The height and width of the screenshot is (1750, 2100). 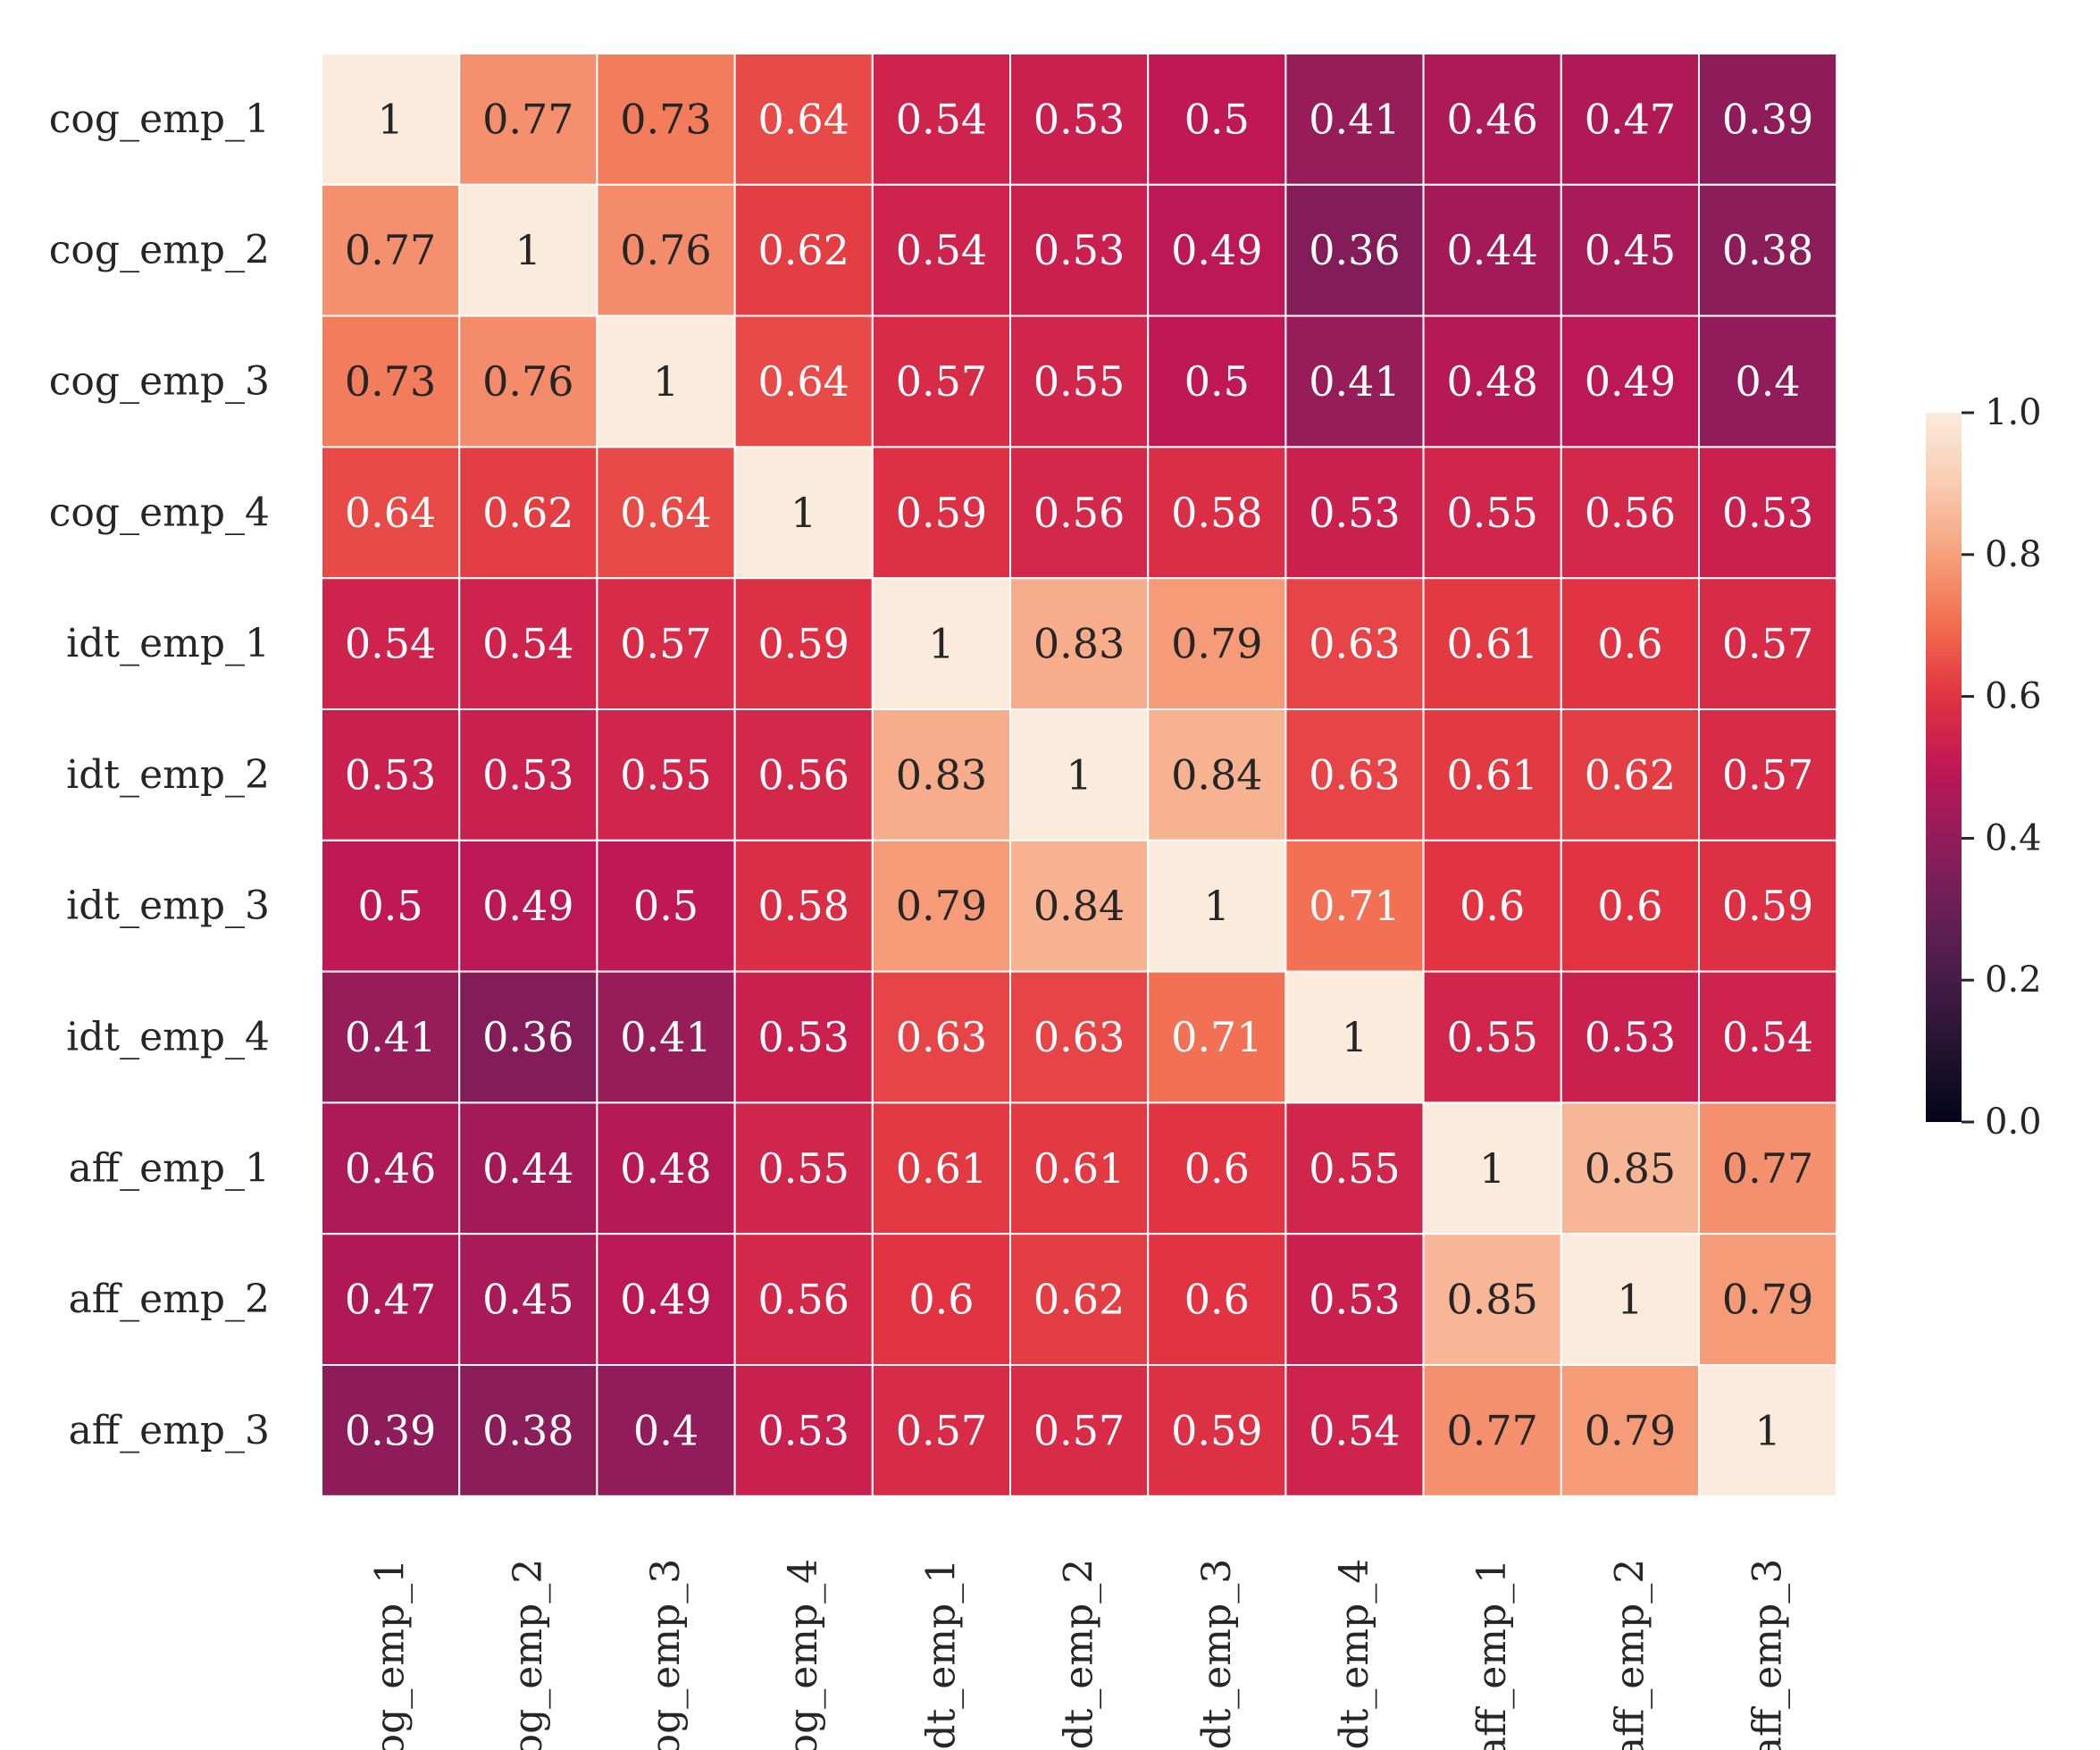 I want to click on heatmap-cell-r11-c10, so click(x=1630, y=1430).